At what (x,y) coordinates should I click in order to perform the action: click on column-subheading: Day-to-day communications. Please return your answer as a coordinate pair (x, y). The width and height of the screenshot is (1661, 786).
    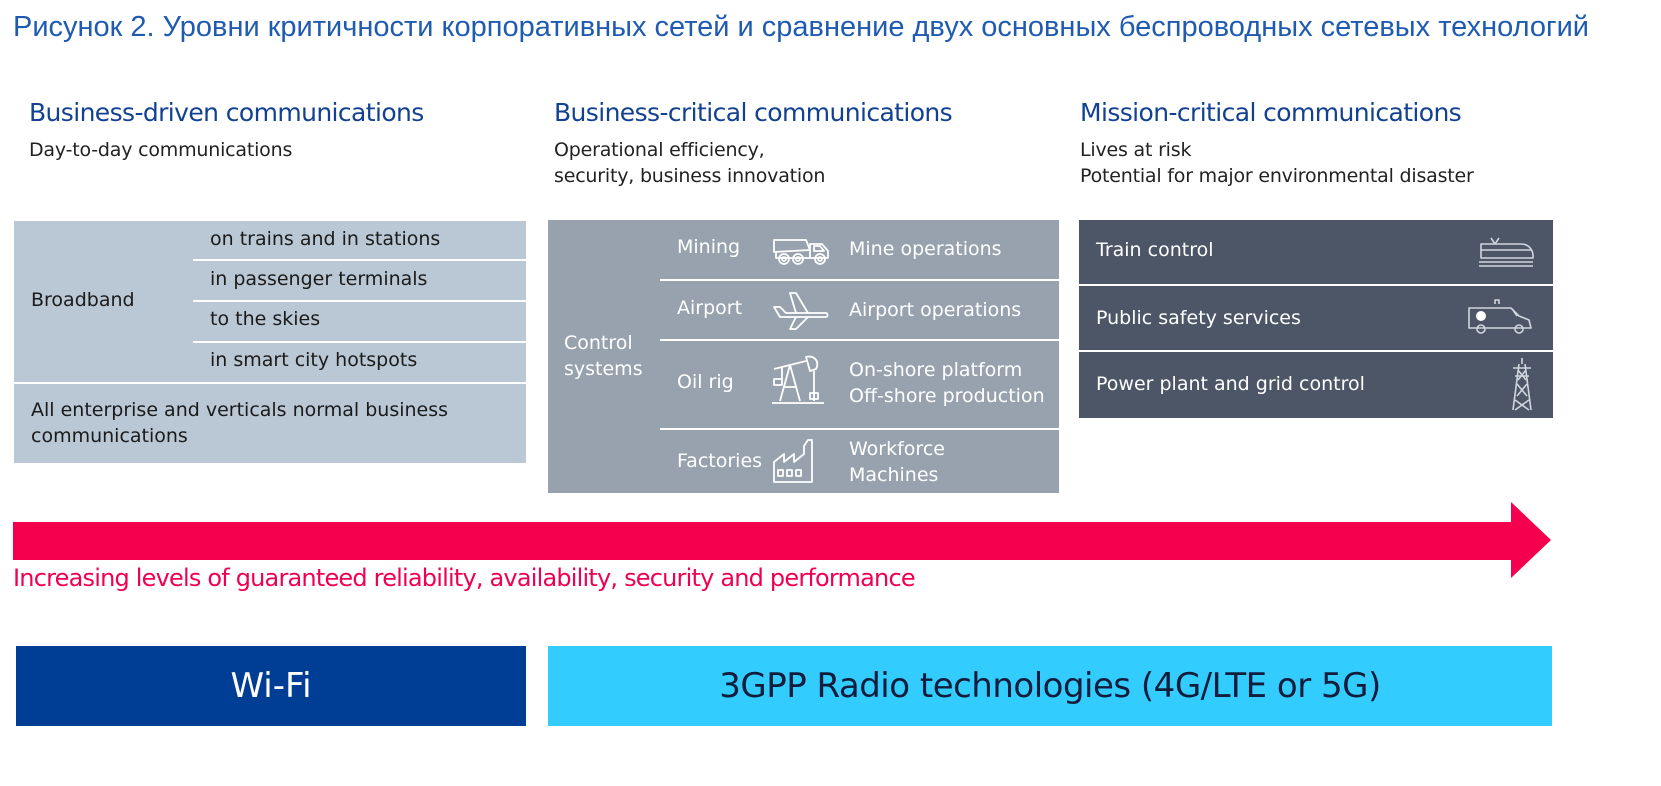
    Looking at the image, I should click on (226, 150).